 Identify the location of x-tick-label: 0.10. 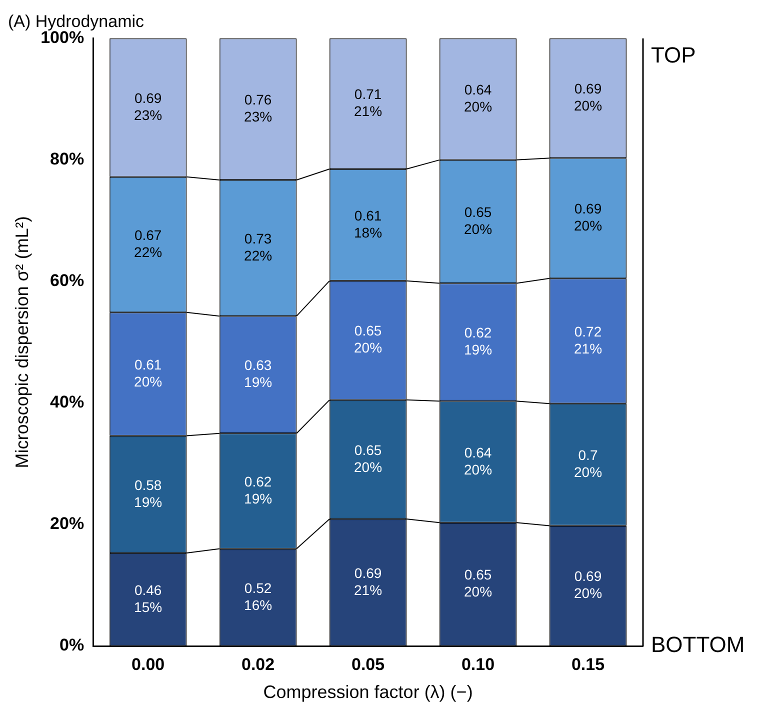
(478, 664).